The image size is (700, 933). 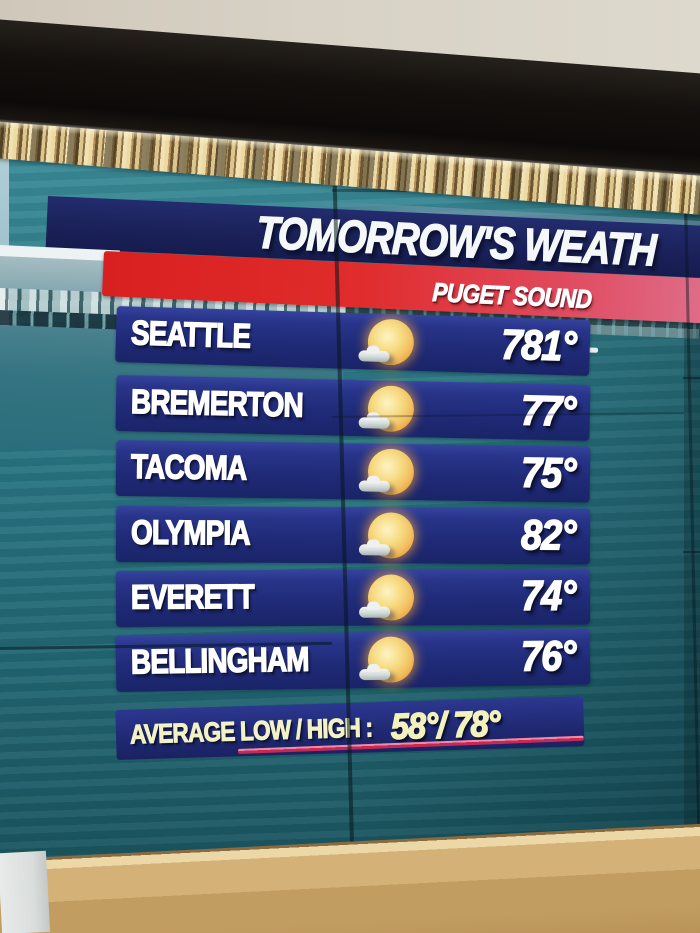 What do you see at coordinates (548, 655) in the screenshot?
I see `temperature-value: 76°` at bounding box center [548, 655].